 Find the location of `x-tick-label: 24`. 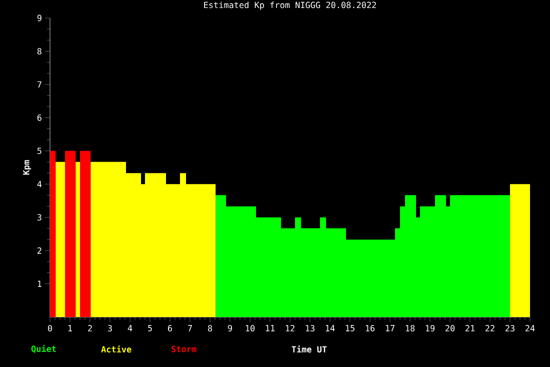

x-tick-label: 24 is located at coordinates (530, 328).